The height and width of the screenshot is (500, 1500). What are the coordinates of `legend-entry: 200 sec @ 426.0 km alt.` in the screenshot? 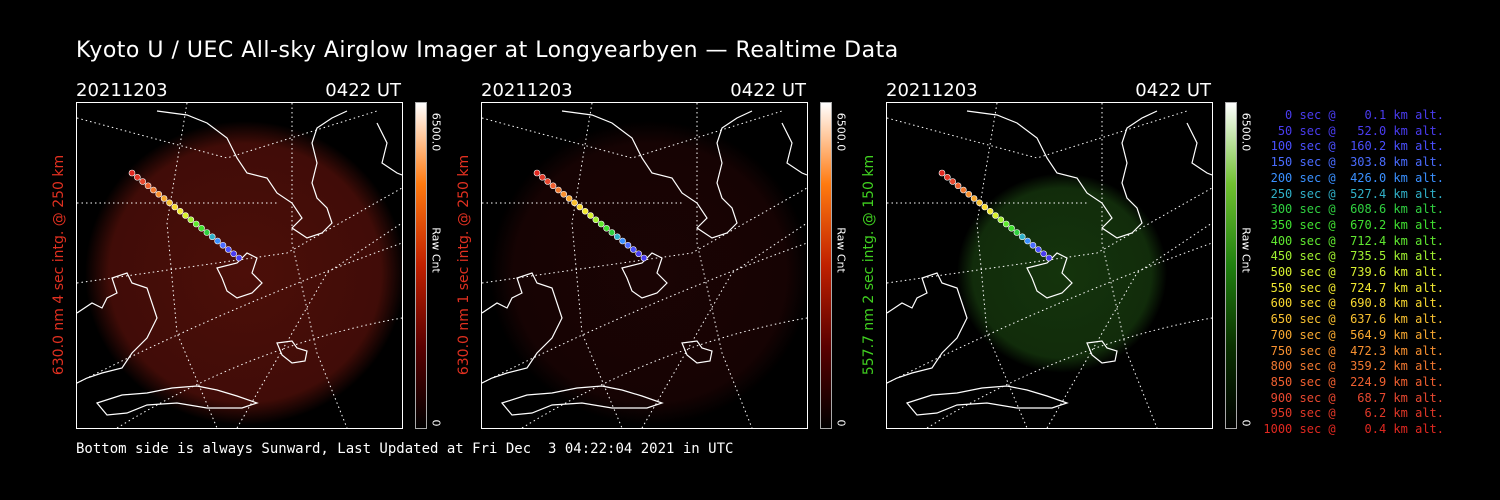 It's located at (1357, 177).